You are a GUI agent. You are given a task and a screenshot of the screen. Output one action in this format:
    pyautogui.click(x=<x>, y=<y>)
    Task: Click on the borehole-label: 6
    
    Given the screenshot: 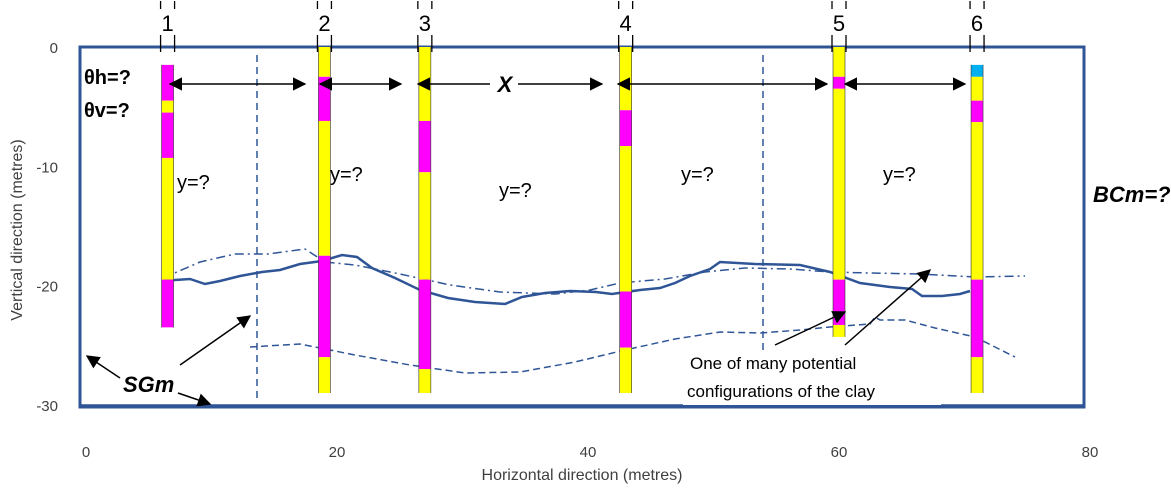 What is the action you would take?
    pyautogui.click(x=977, y=23)
    